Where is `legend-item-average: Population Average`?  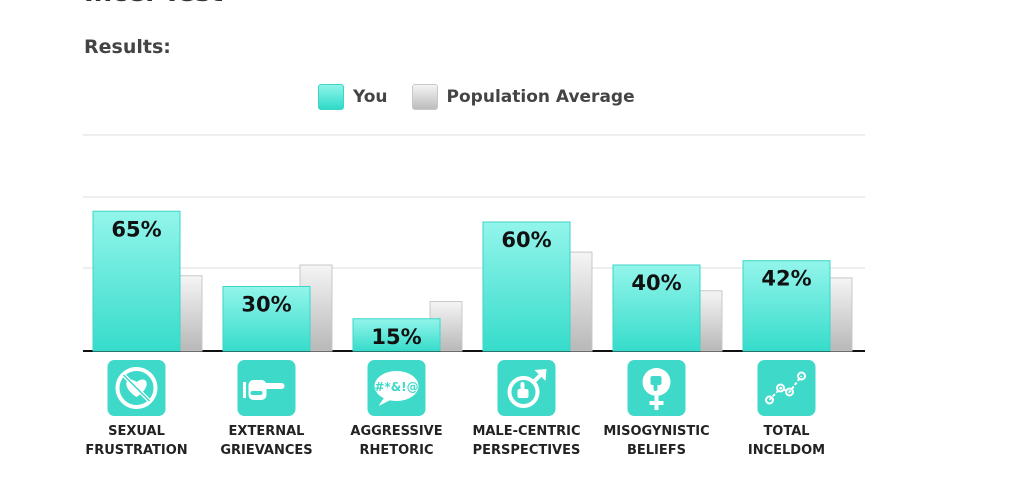
legend-item-average: Population Average is located at coordinates (523, 97).